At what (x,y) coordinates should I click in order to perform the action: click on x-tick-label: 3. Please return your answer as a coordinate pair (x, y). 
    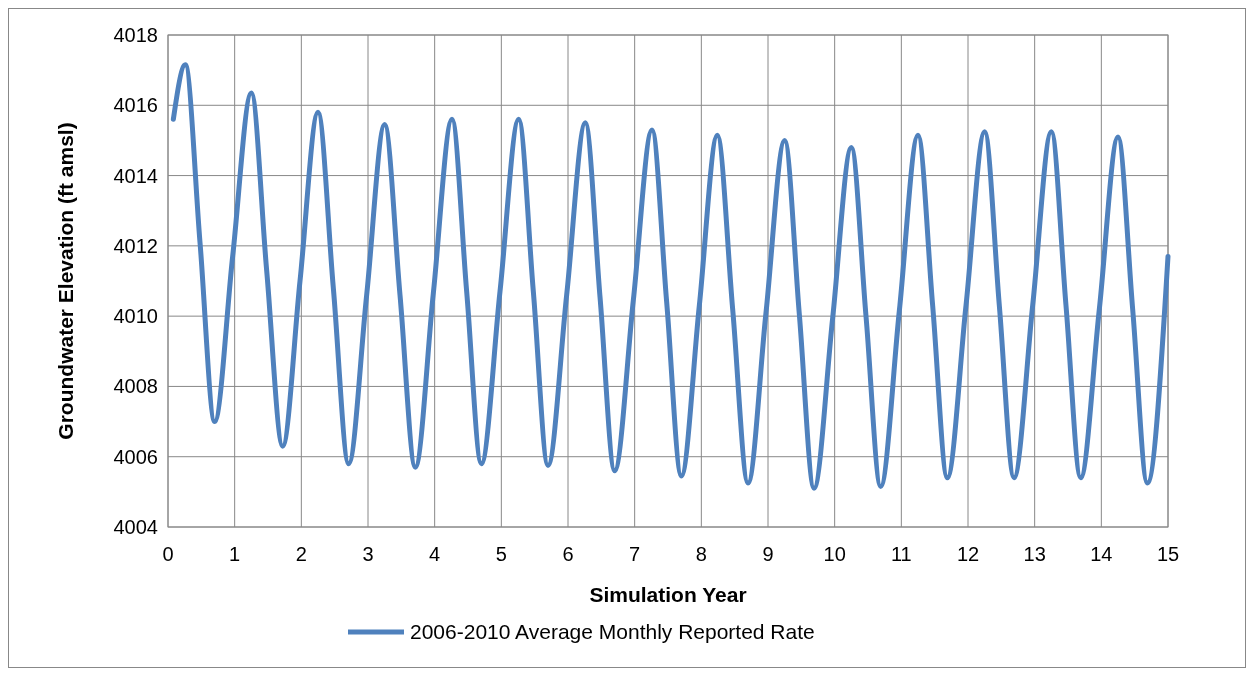
    Looking at the image, I should click on (368, 554).